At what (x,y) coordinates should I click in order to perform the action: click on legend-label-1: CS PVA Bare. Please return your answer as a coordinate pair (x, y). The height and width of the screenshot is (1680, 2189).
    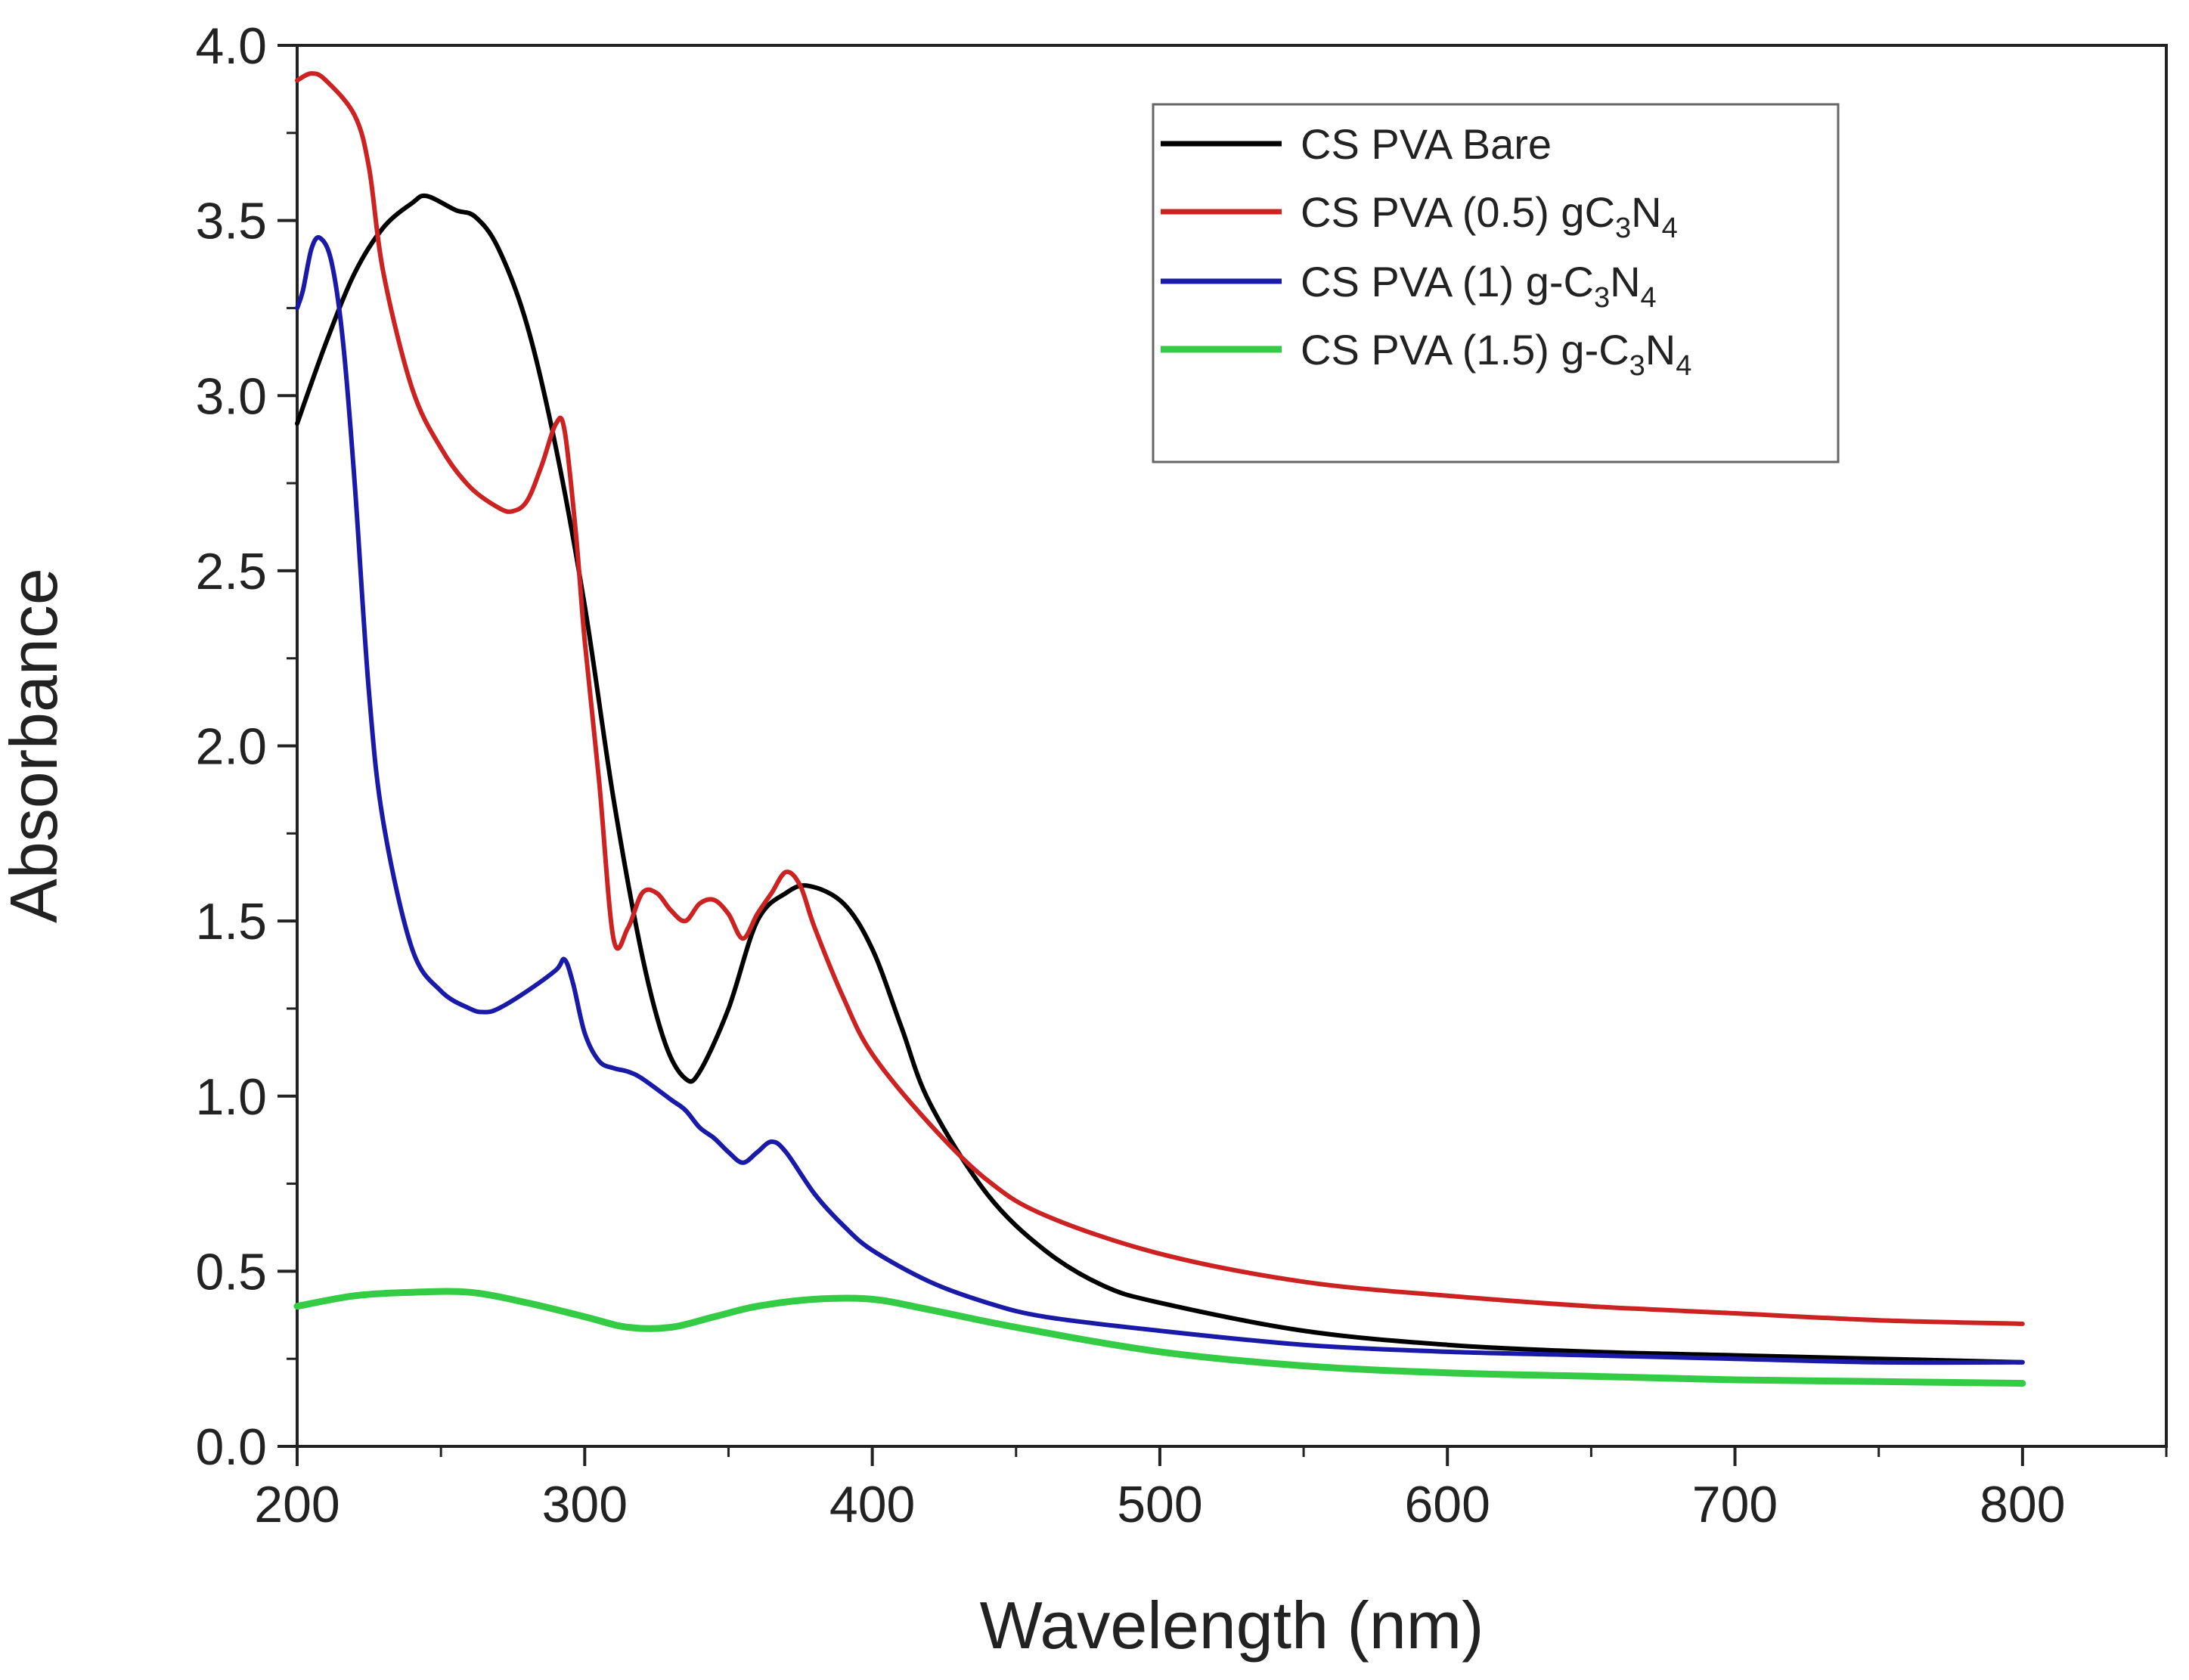
    Looking at the image, I should click on (1426, 144).